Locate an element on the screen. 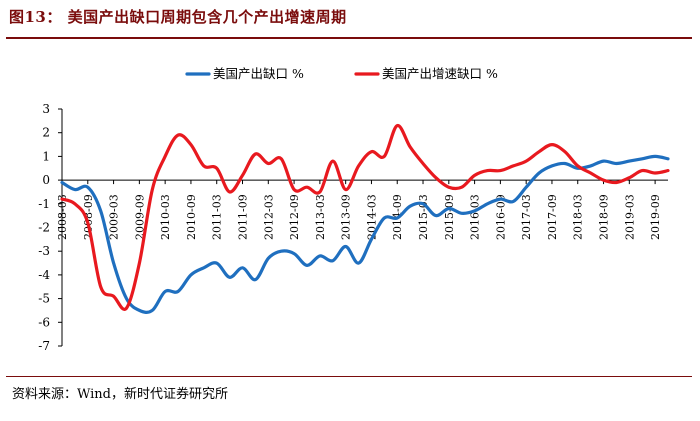 This screenshot has width=700, height=421. x-tick-label: 2008-03 is located at coordinates (62, 217).